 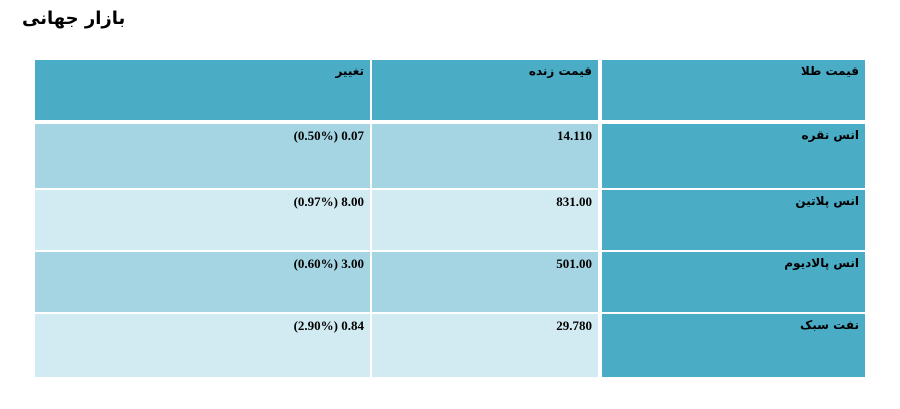 I want to click on table-cell: 14.110, so click(x=485, y=156).